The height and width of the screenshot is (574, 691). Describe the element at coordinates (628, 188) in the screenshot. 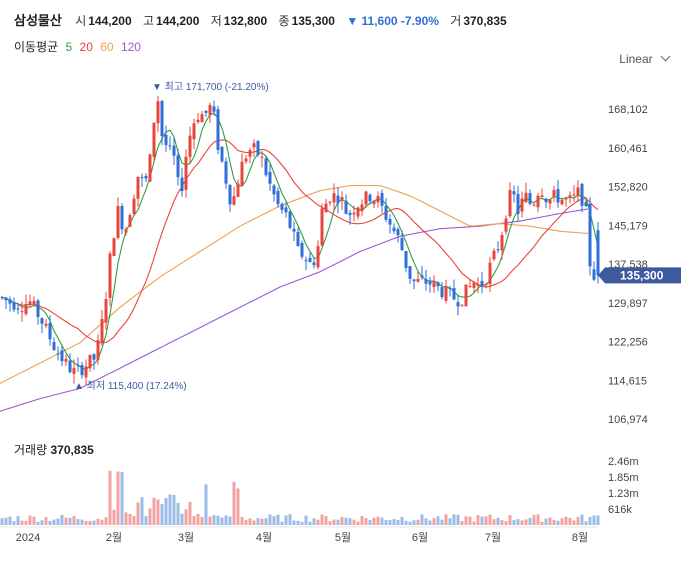

I see `y-tick-label: 152,820` at that location.